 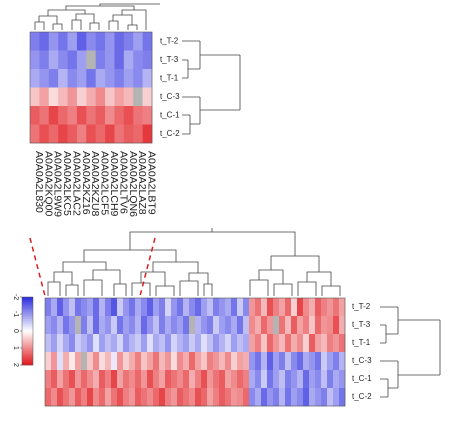 What do you see at coordinates (76, 183) in the screenshot?
I see `column-label: A0A0A2LAC2` at bounding box center [76, 183].